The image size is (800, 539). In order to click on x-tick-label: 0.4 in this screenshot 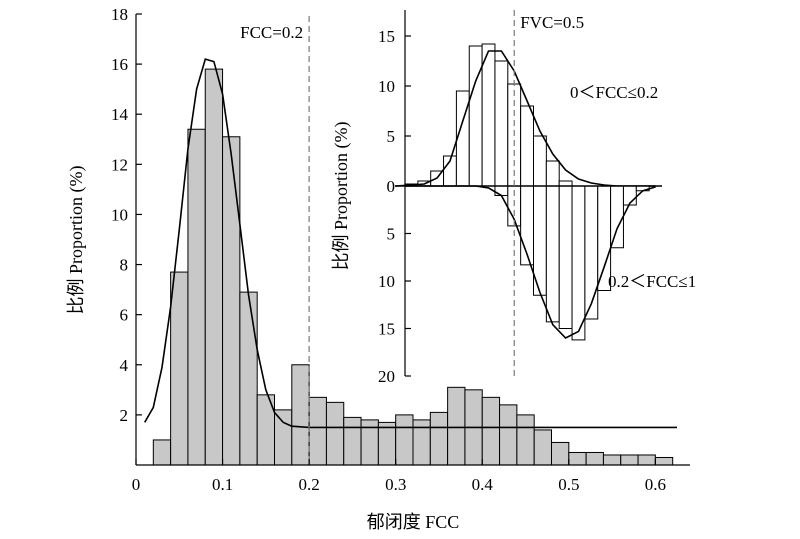, I will do `click(483, 484)`.